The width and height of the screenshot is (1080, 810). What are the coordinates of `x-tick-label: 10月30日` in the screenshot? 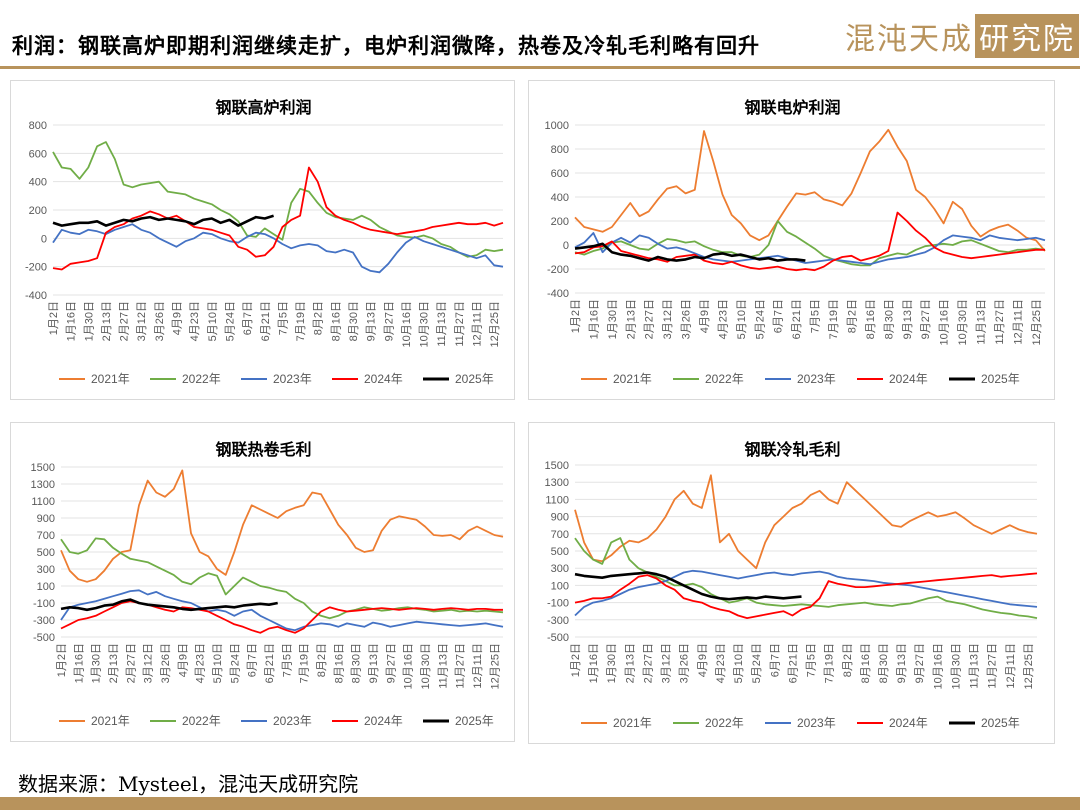 It's located at (426, 666).